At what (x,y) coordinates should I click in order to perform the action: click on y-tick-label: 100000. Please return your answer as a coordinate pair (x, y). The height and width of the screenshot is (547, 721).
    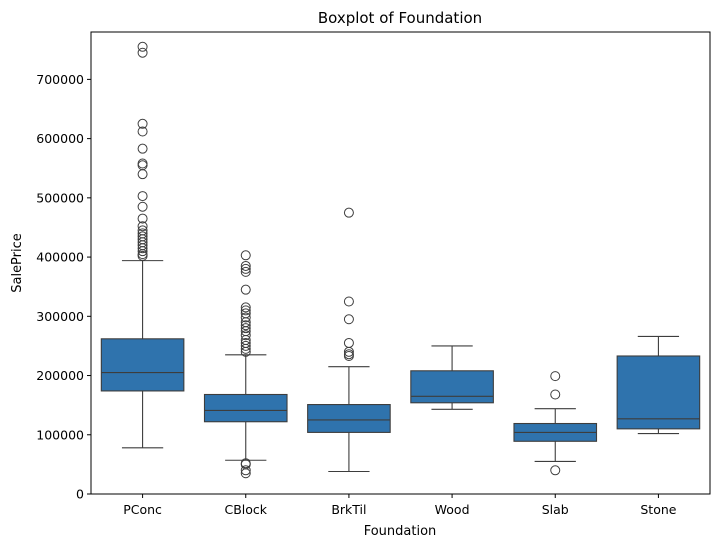
    Looking at the image, I should click on (60, 434).